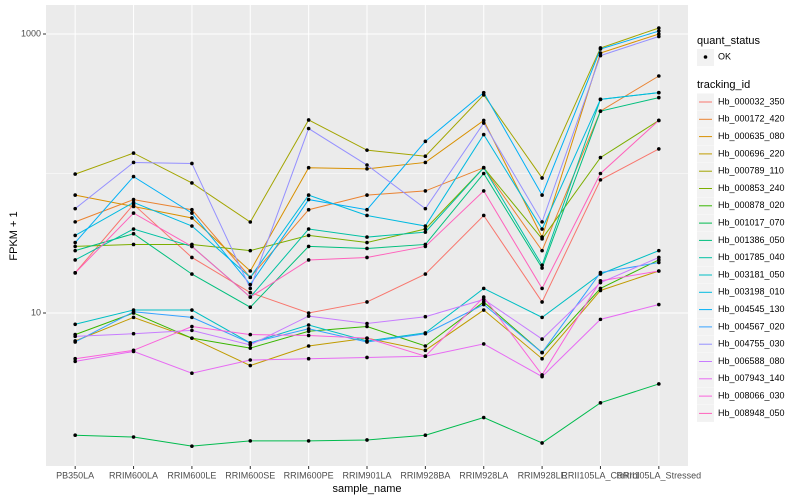 This screenshot has width=800, height=500. I want to click on legend-label: Hb_006588_080, so click(751, 361).